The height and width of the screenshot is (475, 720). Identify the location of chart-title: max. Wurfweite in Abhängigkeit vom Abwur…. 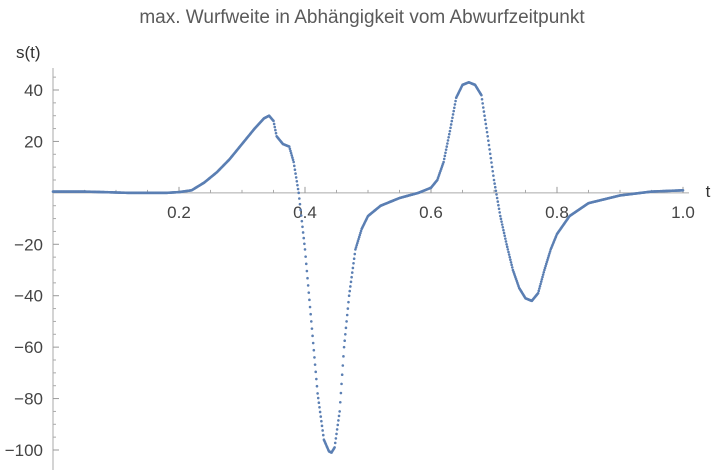
(362, 17).